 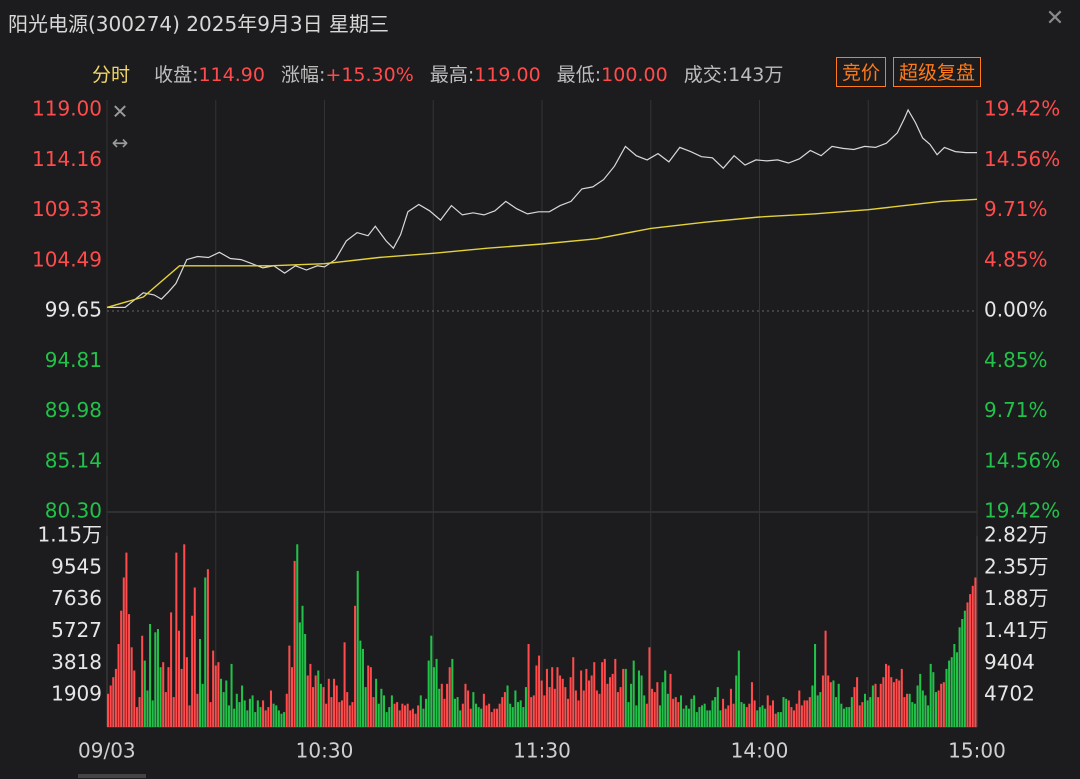 I want to click on high-label: 最高:, so click(x=452, y=75).